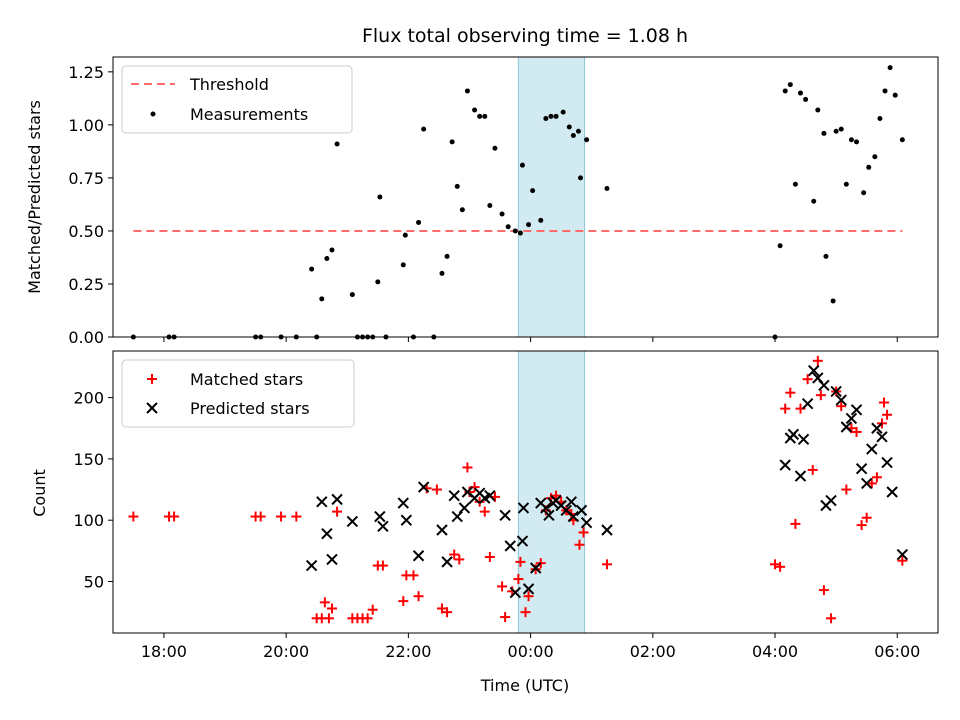  I want to click on legend-matched-swatch, so click(152, 379).